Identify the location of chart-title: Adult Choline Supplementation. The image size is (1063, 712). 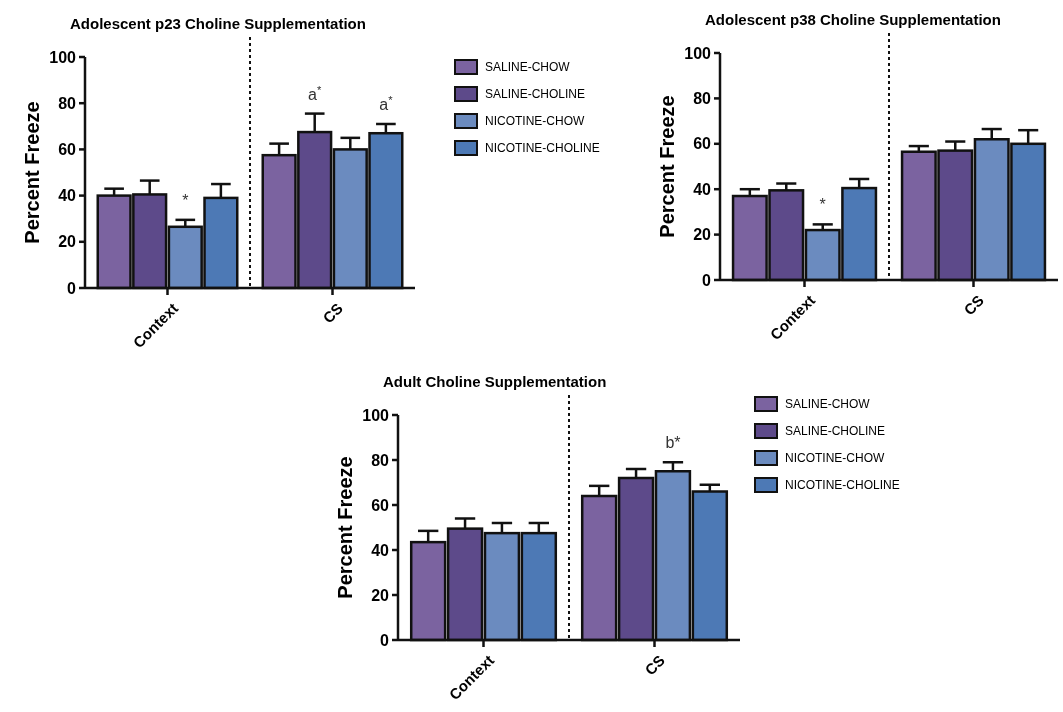
(495, 381).